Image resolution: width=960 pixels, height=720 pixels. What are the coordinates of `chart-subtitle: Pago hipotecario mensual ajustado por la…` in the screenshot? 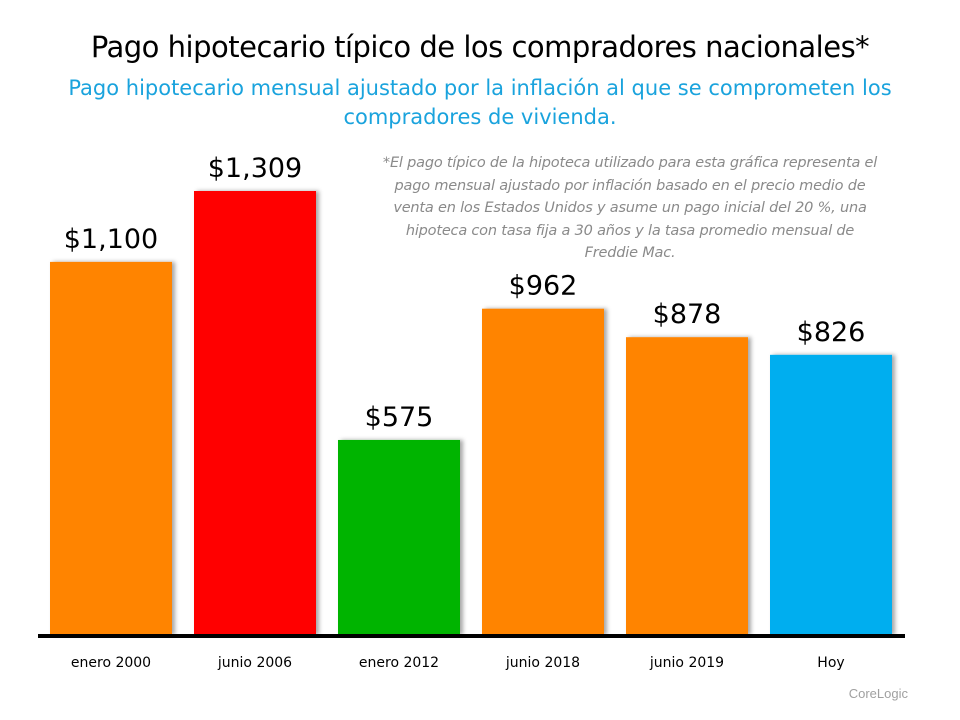 It's located at (480, 102).